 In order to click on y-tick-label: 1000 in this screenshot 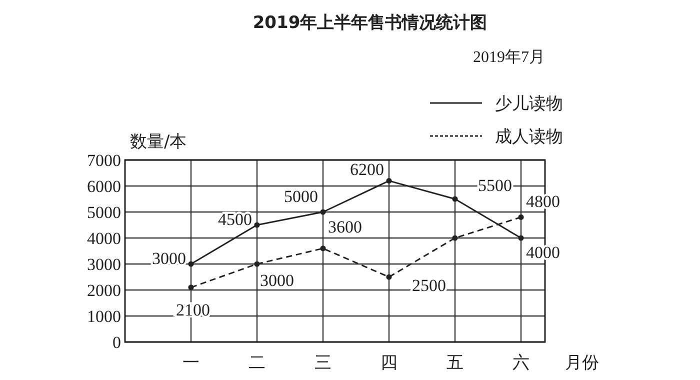, I will do `click(104, 316)`.